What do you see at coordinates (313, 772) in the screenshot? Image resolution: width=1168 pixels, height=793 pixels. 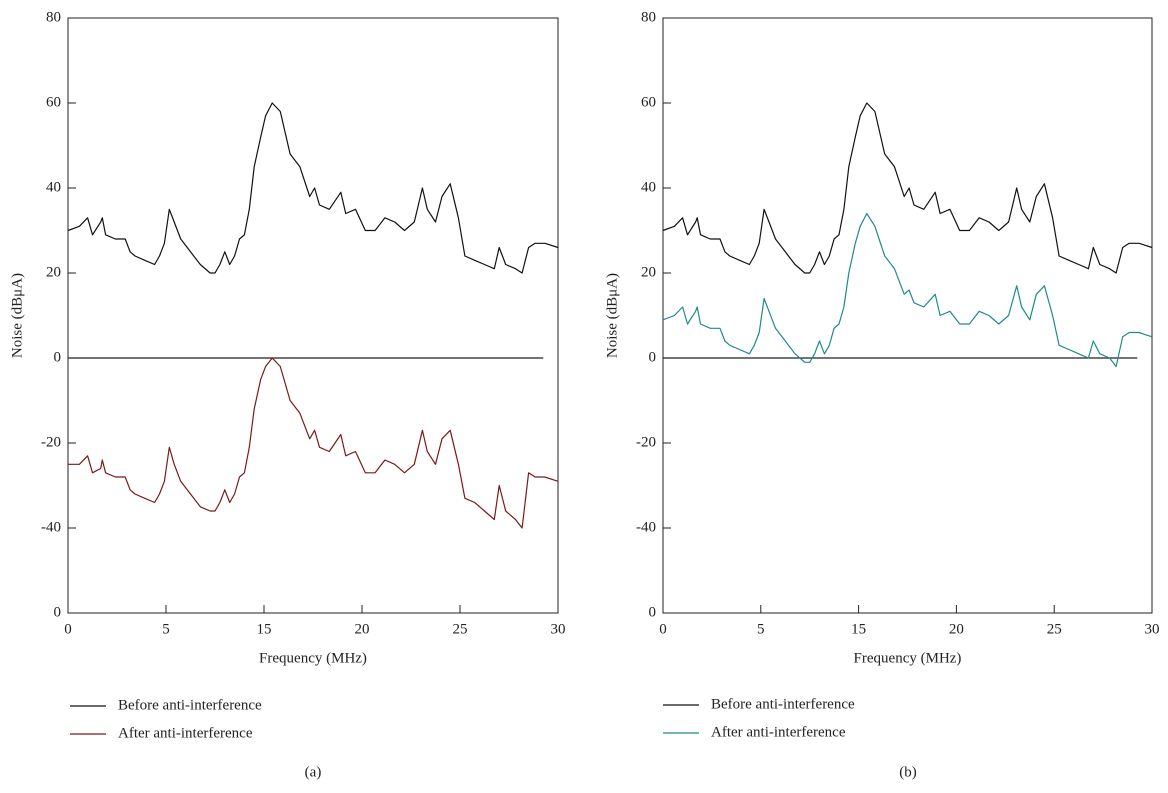 I see `caption: (a)` at bounding box center [313, 772].